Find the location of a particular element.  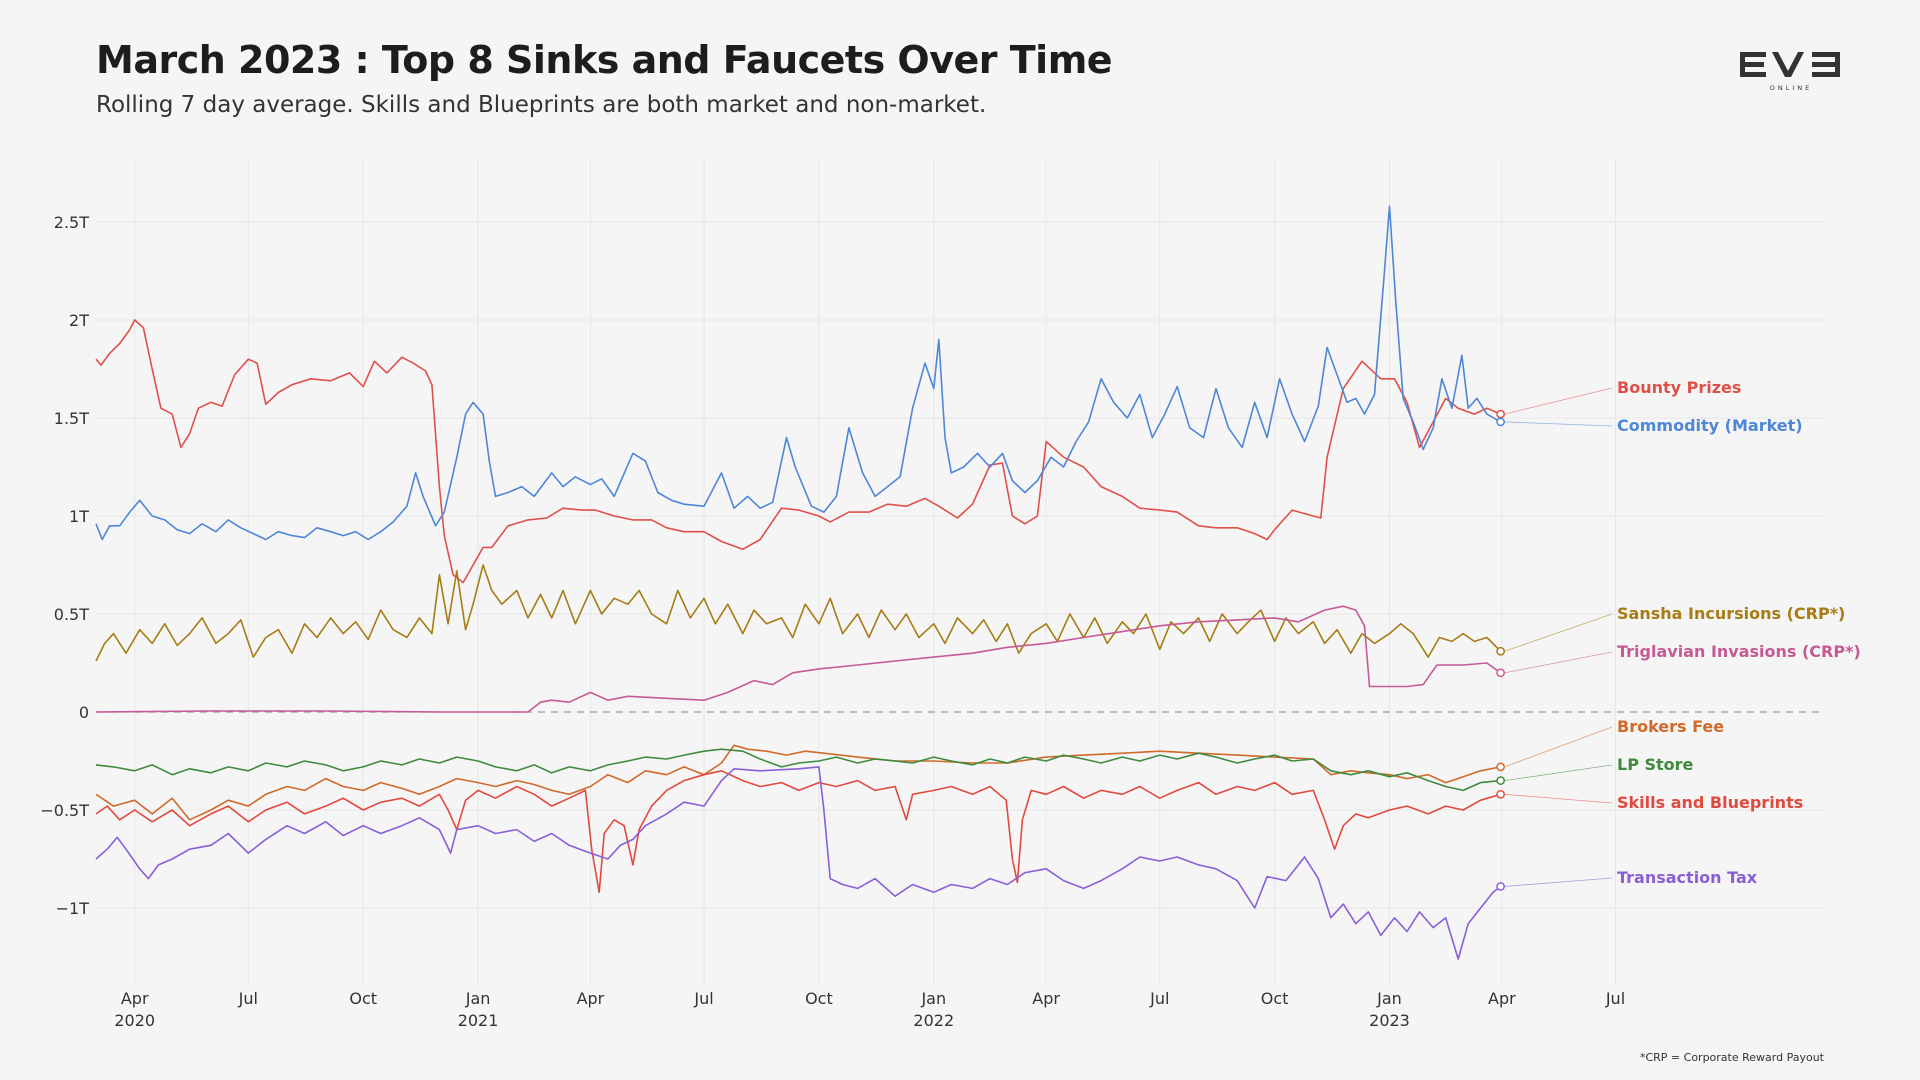

y-tick-label: 1.5T is located at coordinates (71, 418).